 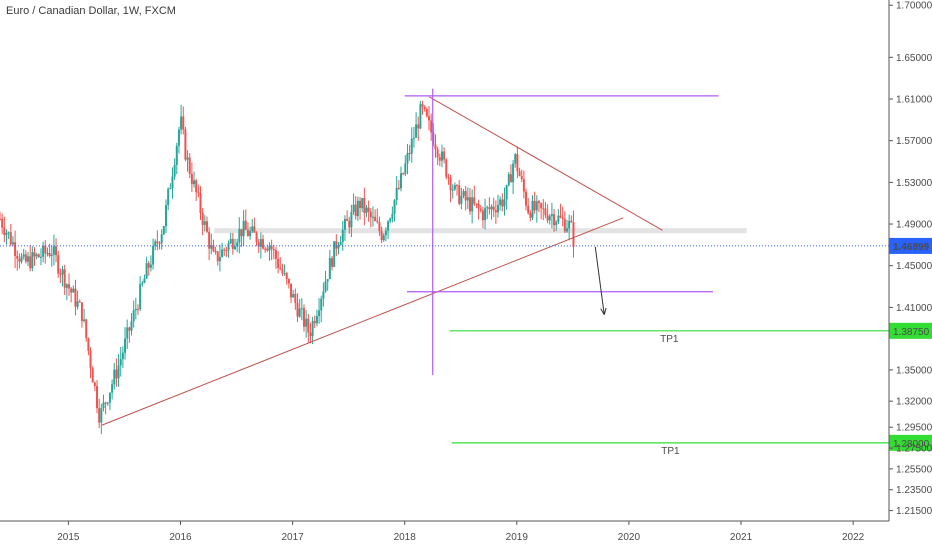 I want to click on forecast-arrow, so click(x=599, y=280).